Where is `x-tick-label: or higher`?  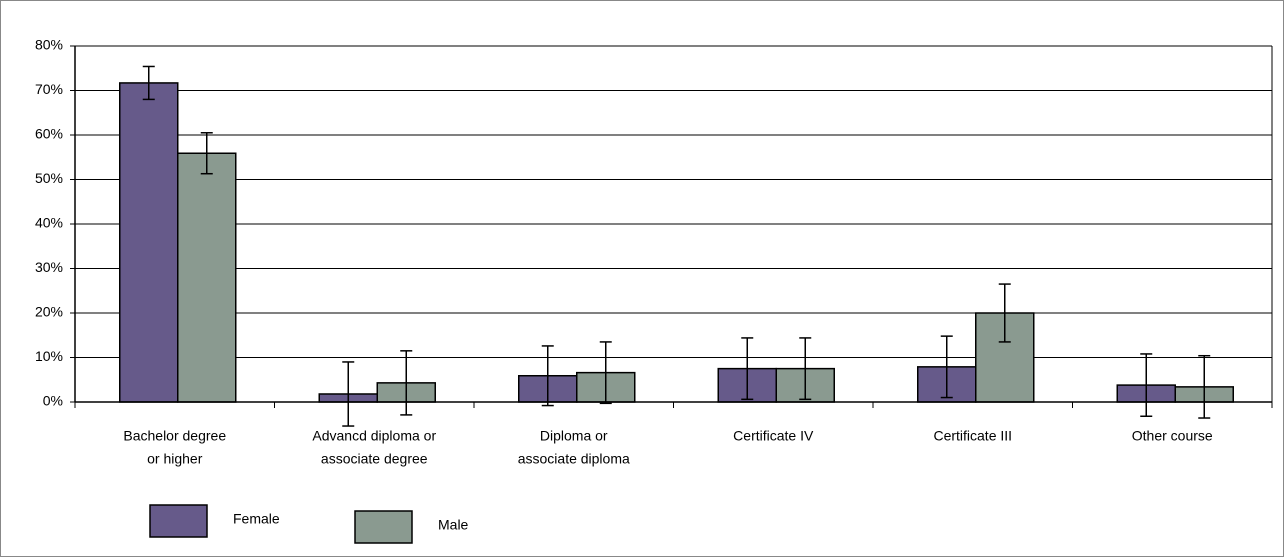 x-tick-label: or higher is located at coordinates (175, 459).